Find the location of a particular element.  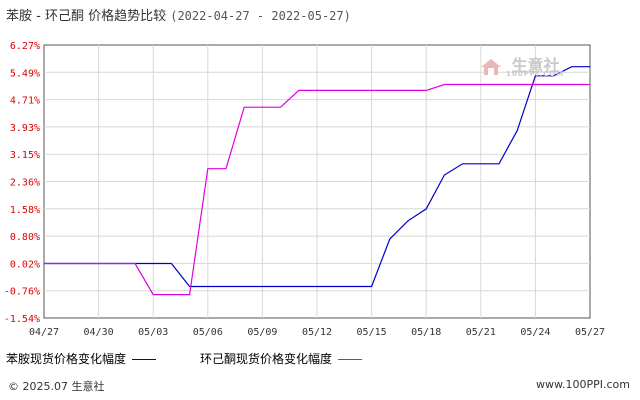

house-logo-icon is located at coordinates (491, 66).